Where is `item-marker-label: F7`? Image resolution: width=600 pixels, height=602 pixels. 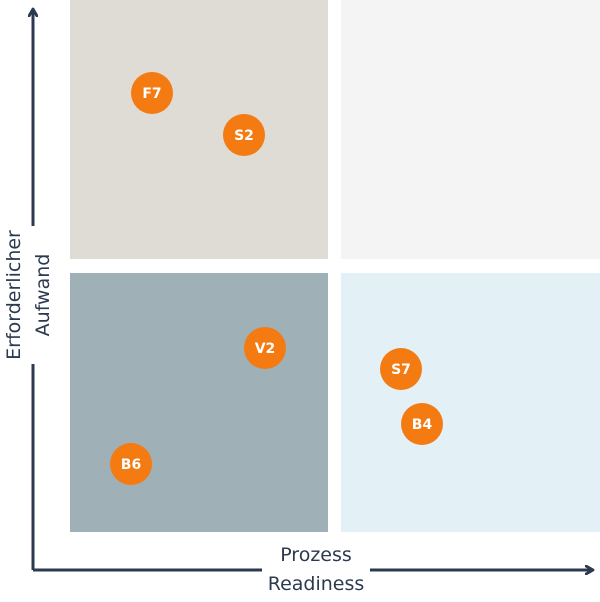
item-marker-label: F7 is located at coordinates (151, 94).